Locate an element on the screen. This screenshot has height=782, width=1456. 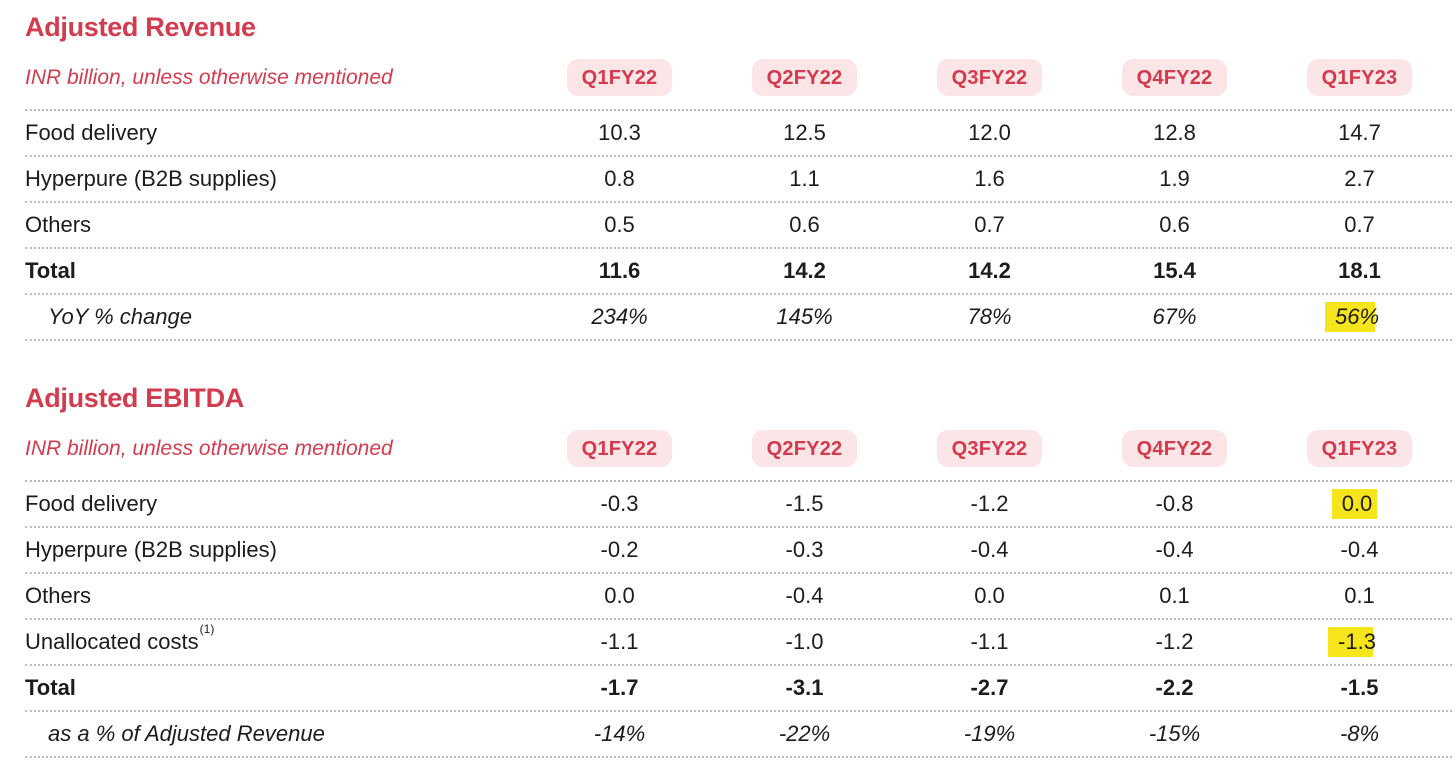
value-cell: 12.0 is located at coordinates (989, 133).